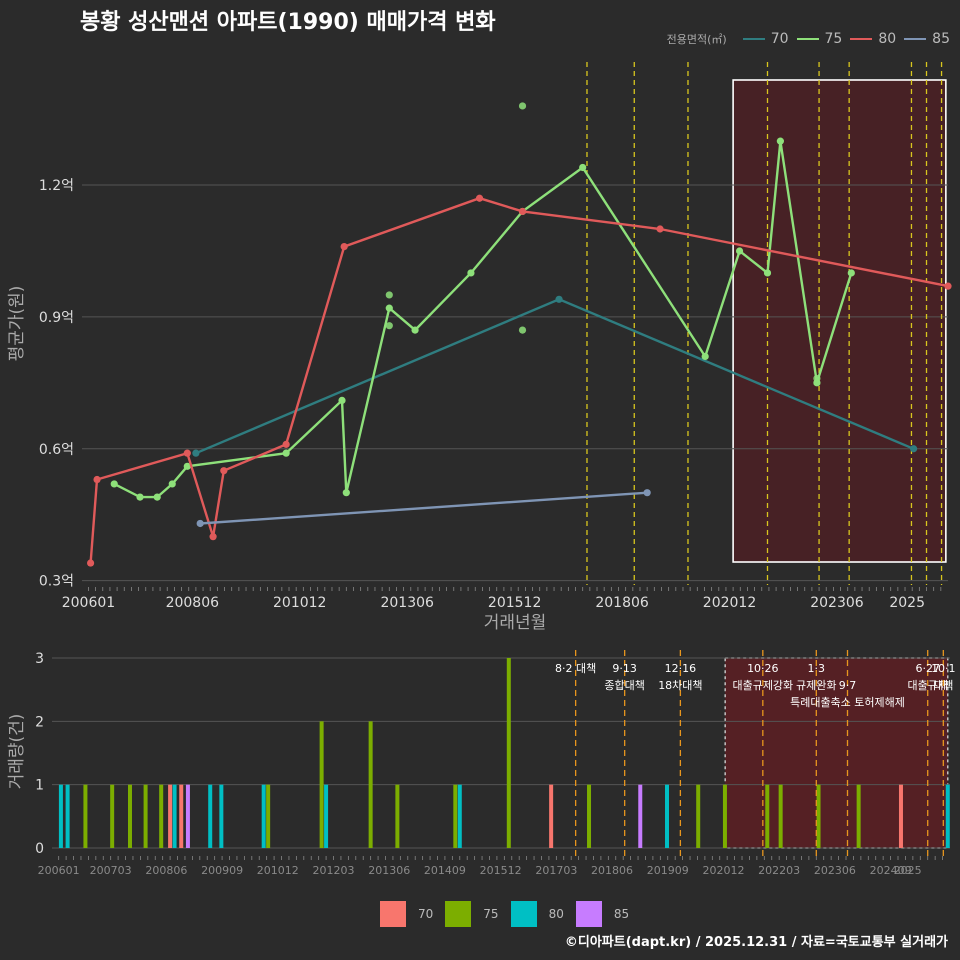 This screenshot has width=960, height=960. What do you see at coordinates (891, 870) in the screenshot?
I see `x-tick-label: 202409` at bounding box center [891, 870].